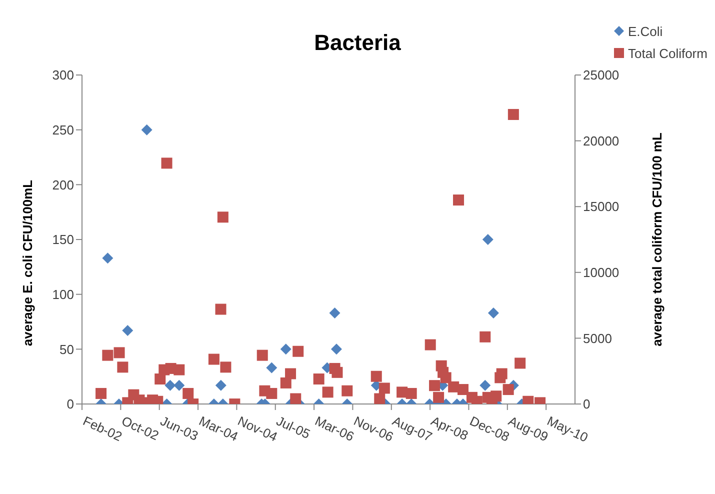 The width and height of the screenshot is (715, 494). What do you see at coordinates (601, 140) in the screenshot?
I see `y2-tick-label: 20000` at bounding box center [601, 140].